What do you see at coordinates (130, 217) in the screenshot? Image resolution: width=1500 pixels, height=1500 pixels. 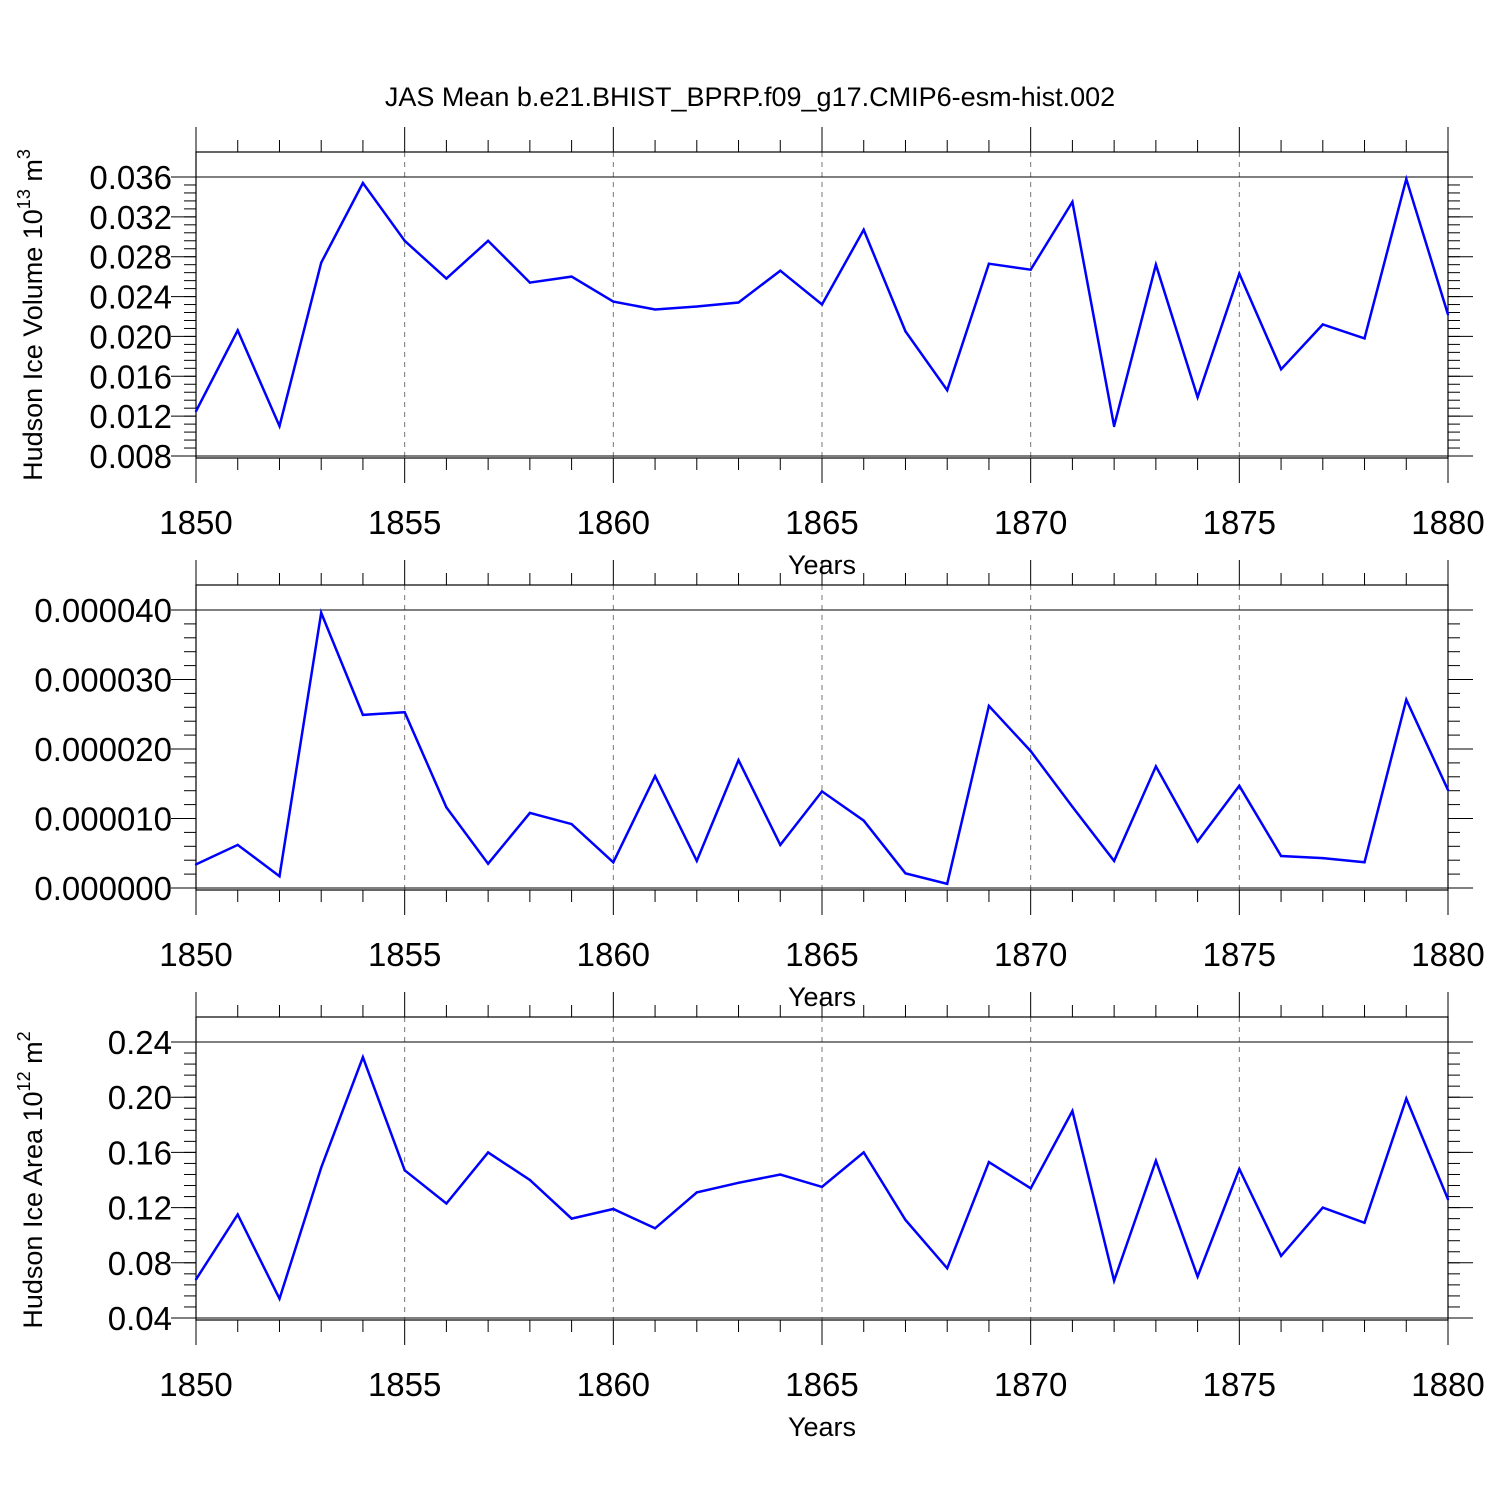 I see `y-tick-label: 0.032` at bounding box center [130, 217].